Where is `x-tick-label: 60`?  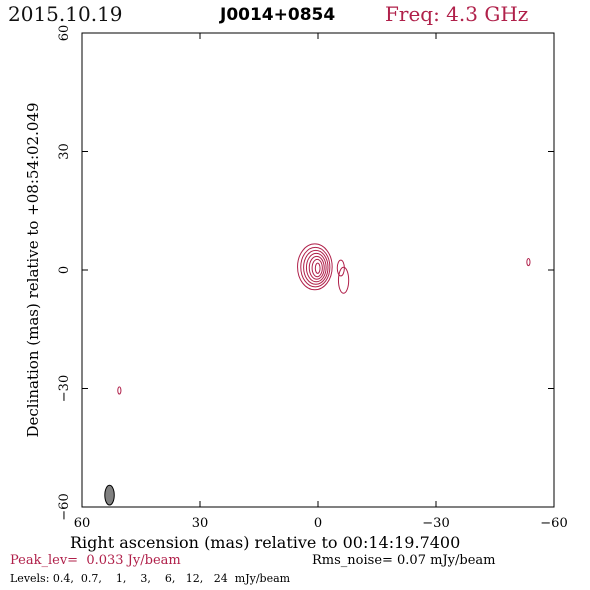
x-tick-label: 60 is located at coordinates (82, 523).